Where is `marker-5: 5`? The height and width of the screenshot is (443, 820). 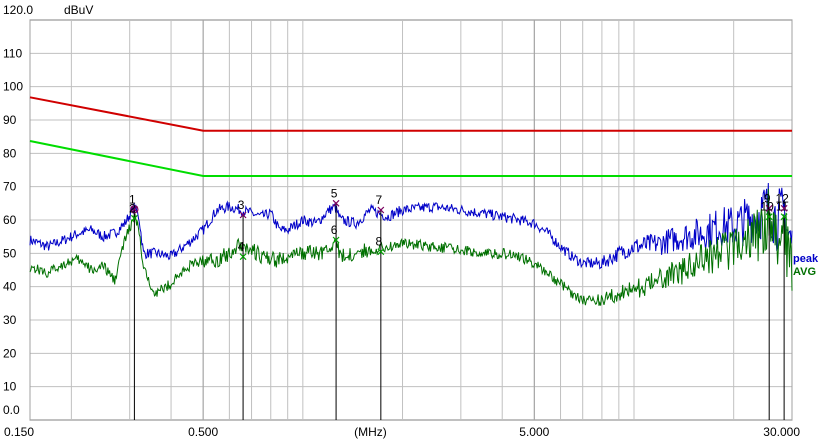 marker-5: 5 is located at coordinates (335, 196).